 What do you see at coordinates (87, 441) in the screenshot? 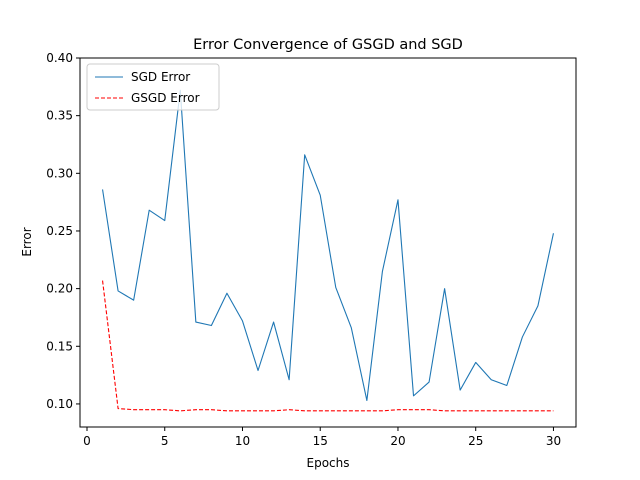
I see `x-tick-label: 0` at bounding box center [87, 441].